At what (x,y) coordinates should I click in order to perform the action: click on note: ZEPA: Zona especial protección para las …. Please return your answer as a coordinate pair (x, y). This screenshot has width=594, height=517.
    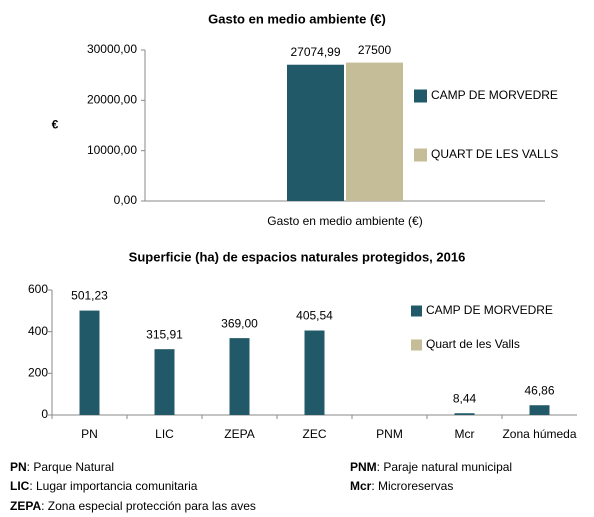
    Looking at the image, I should click on (133, 506).